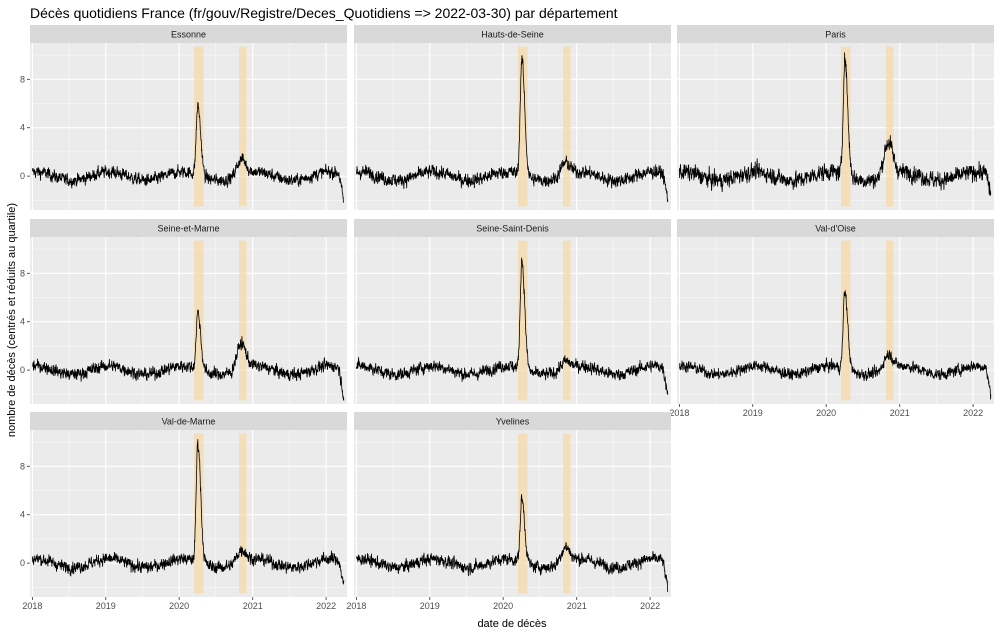  I want to click on panel-5: Val-d'Oise 2018 2019 2020 2021 2022, so click(831, 318).